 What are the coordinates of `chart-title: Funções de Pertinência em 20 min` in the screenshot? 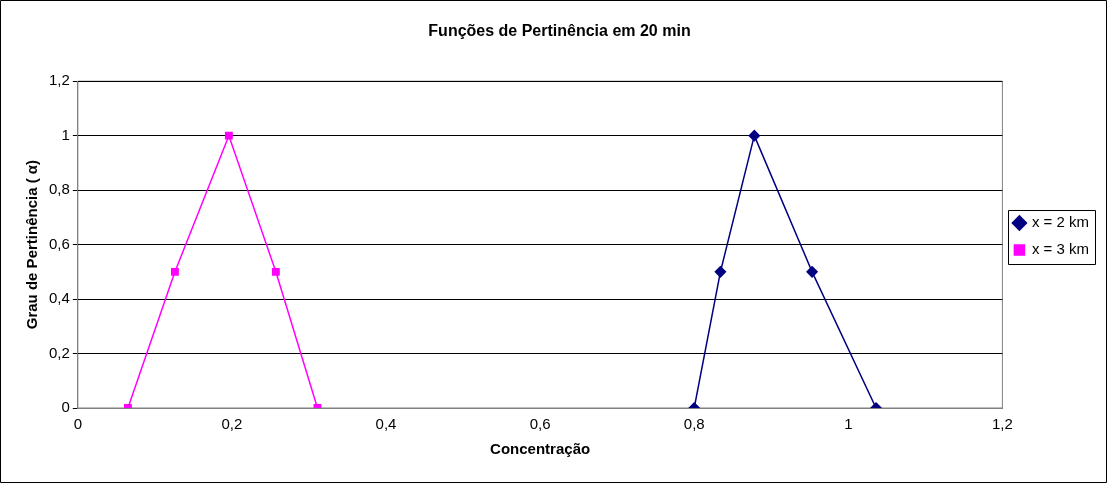 It's located at (559, 31).